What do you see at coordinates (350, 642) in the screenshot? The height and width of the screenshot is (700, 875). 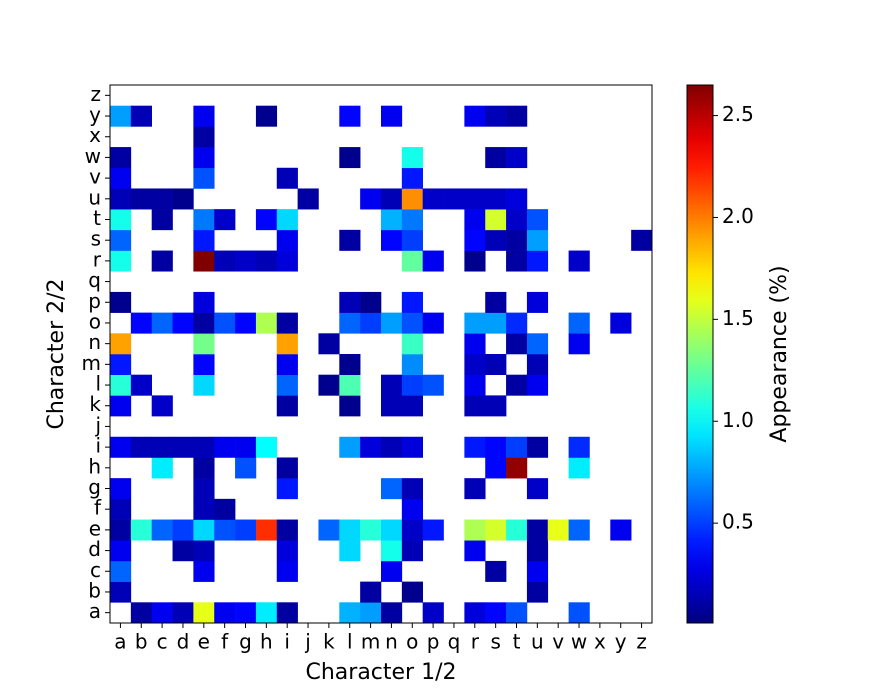 I see `x-tick-label: l` at bounding box center [350, 642].